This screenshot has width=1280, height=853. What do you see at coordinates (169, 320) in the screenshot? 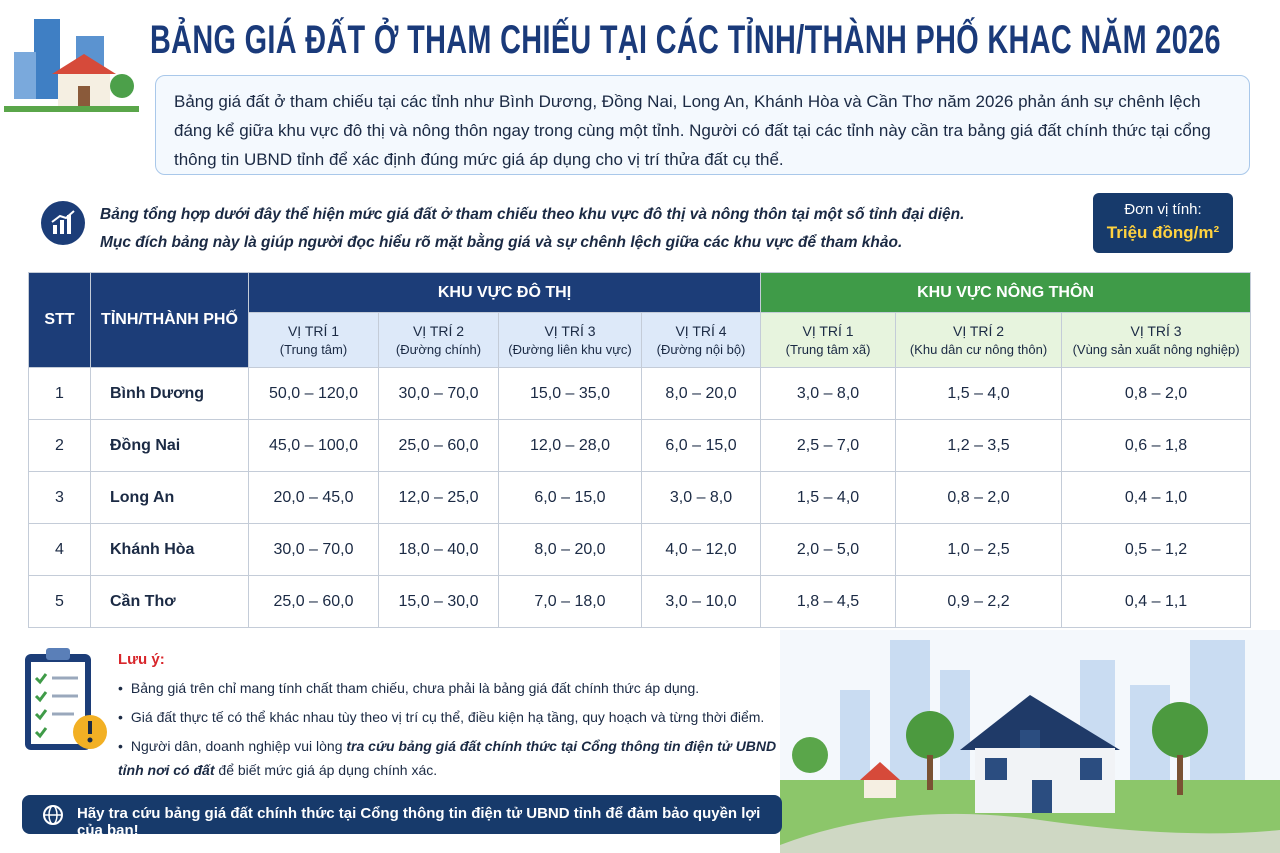
I see `province-header: TỈNH/THÀNH PHỐ` at bounding box center [169, 320].